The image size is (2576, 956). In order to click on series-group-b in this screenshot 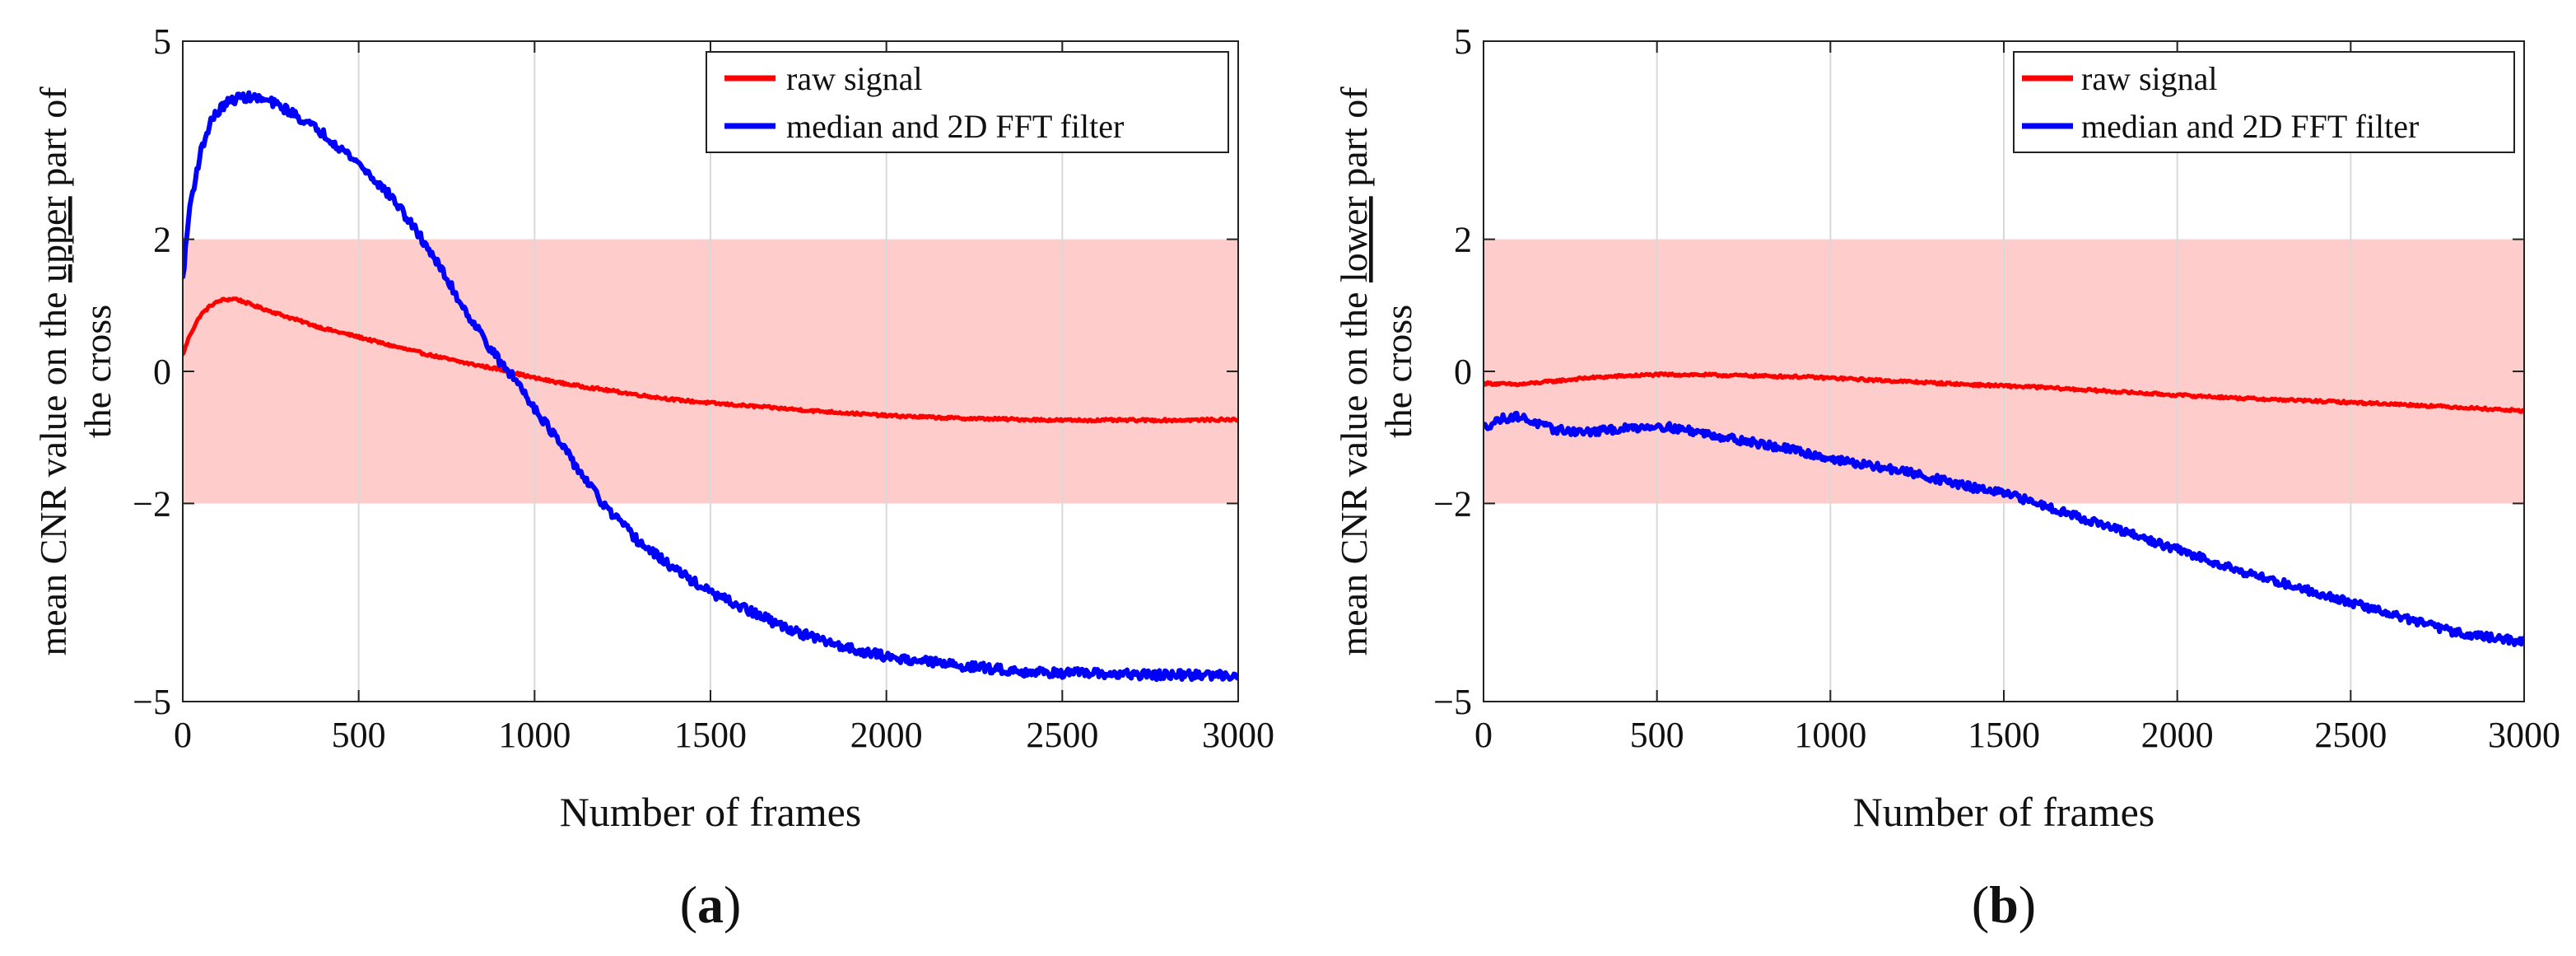, I will do `click(2004, 509)`.